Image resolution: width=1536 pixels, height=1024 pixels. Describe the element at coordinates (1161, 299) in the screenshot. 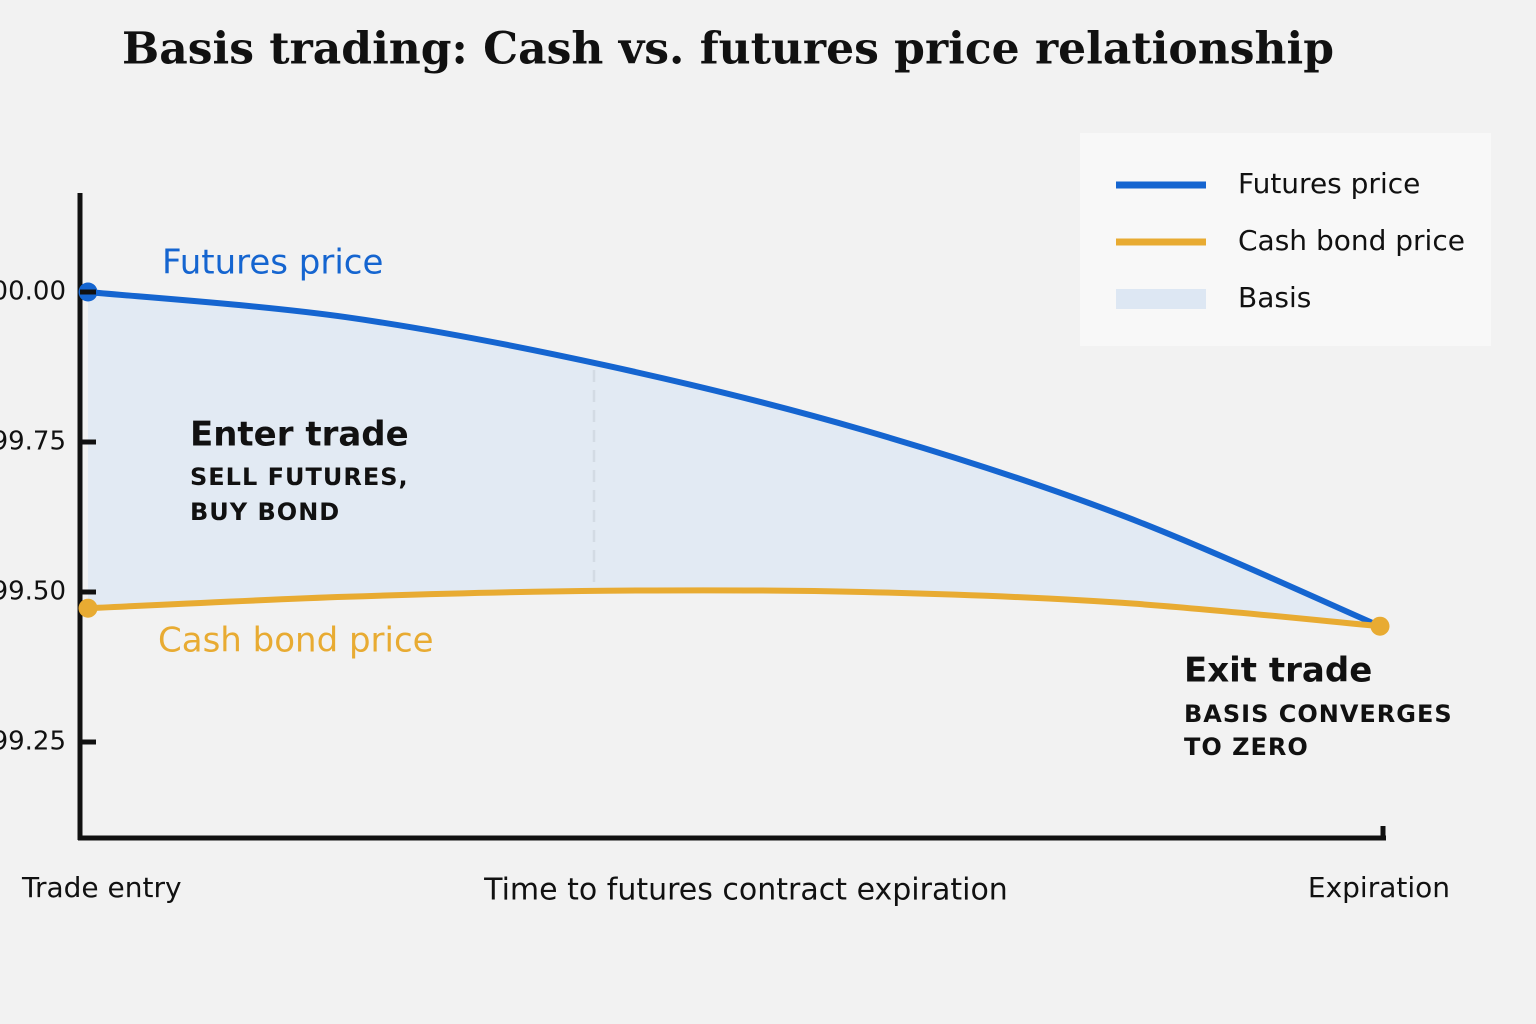

I see `legend-swatch` at that location.